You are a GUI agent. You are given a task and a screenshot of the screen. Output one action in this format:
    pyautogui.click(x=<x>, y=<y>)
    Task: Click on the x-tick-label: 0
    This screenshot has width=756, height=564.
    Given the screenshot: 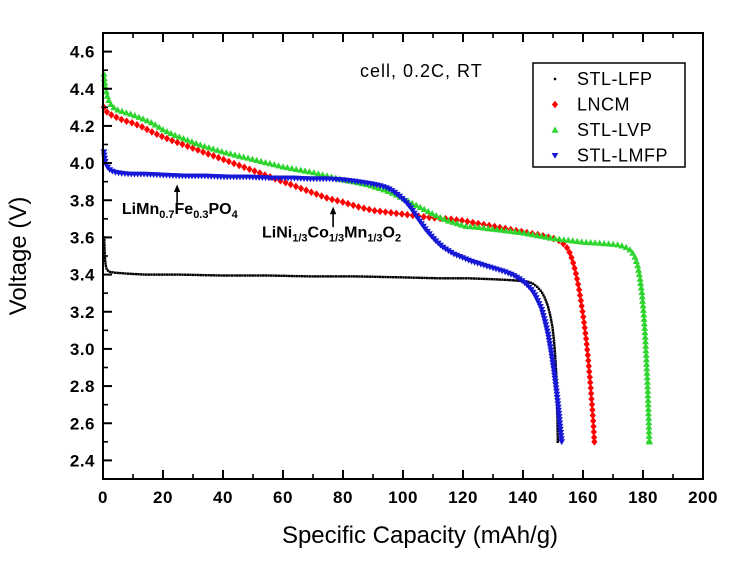 What is the action you would take?
    pyautogui.click(x=103, y=497)
    